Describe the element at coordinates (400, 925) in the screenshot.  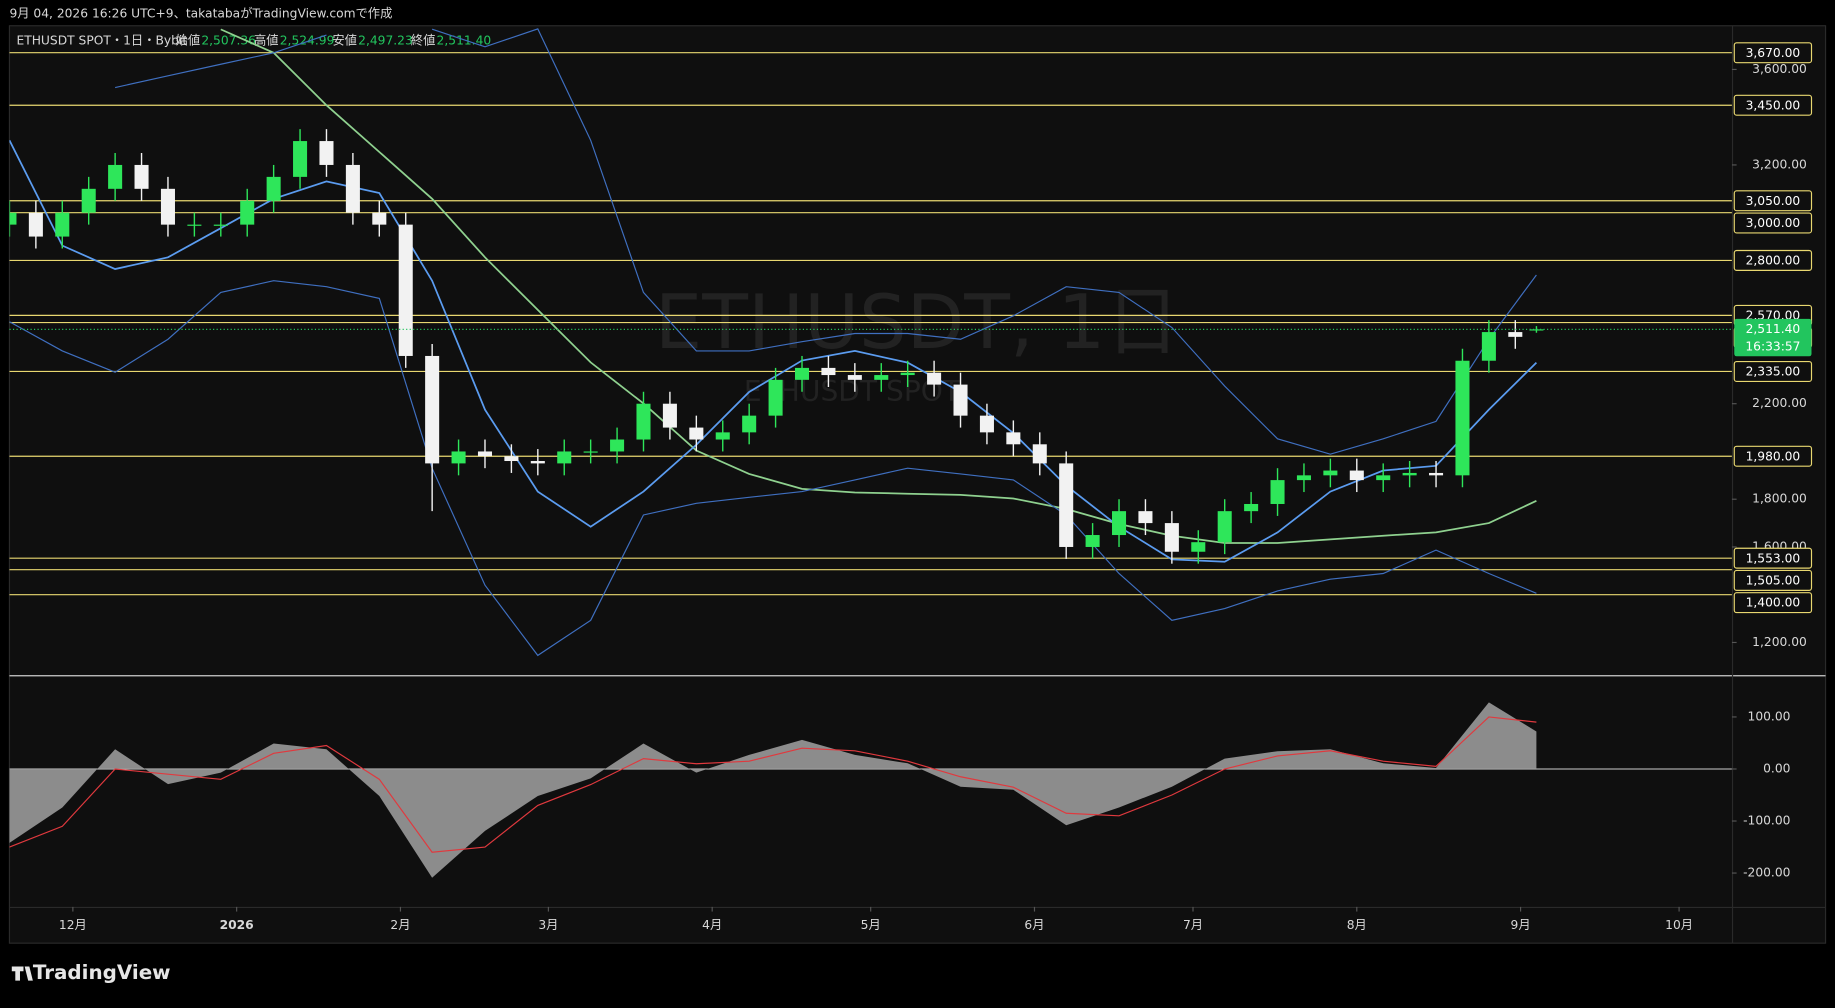
I see `x-tick-label: 2月` at that location.